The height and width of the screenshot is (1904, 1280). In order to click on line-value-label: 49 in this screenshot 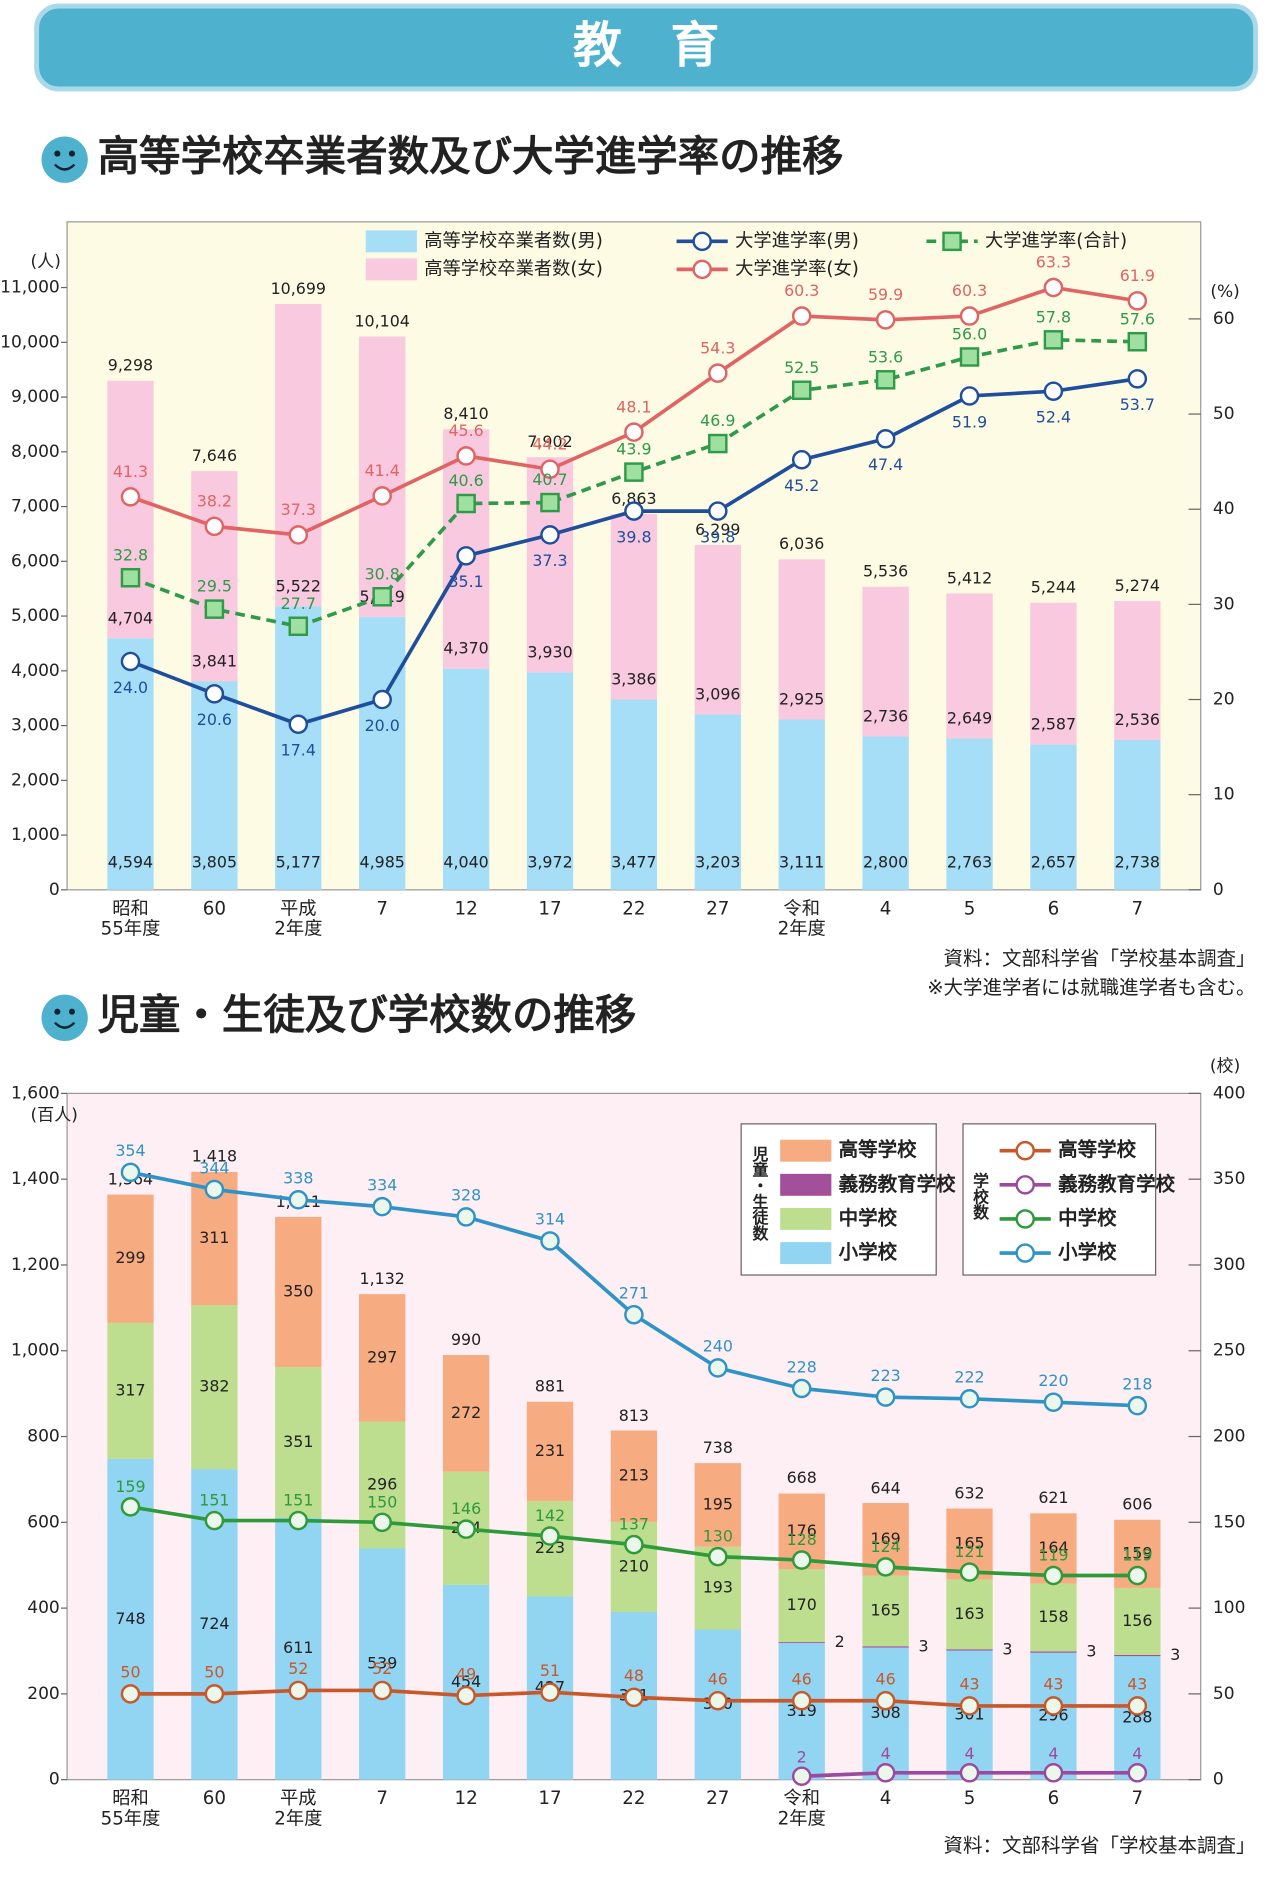, I will do `click(466, 1673)`.